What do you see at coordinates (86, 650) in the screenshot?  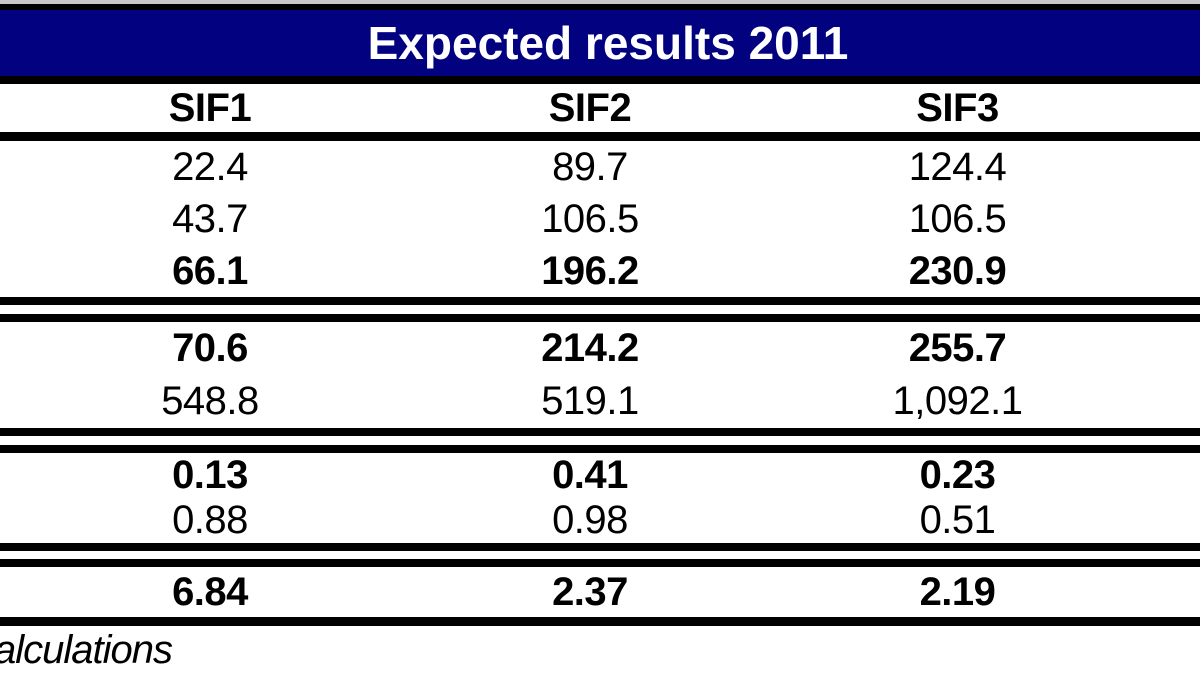 I see `source-footnote: alculations` at bounding box center [86, 650].